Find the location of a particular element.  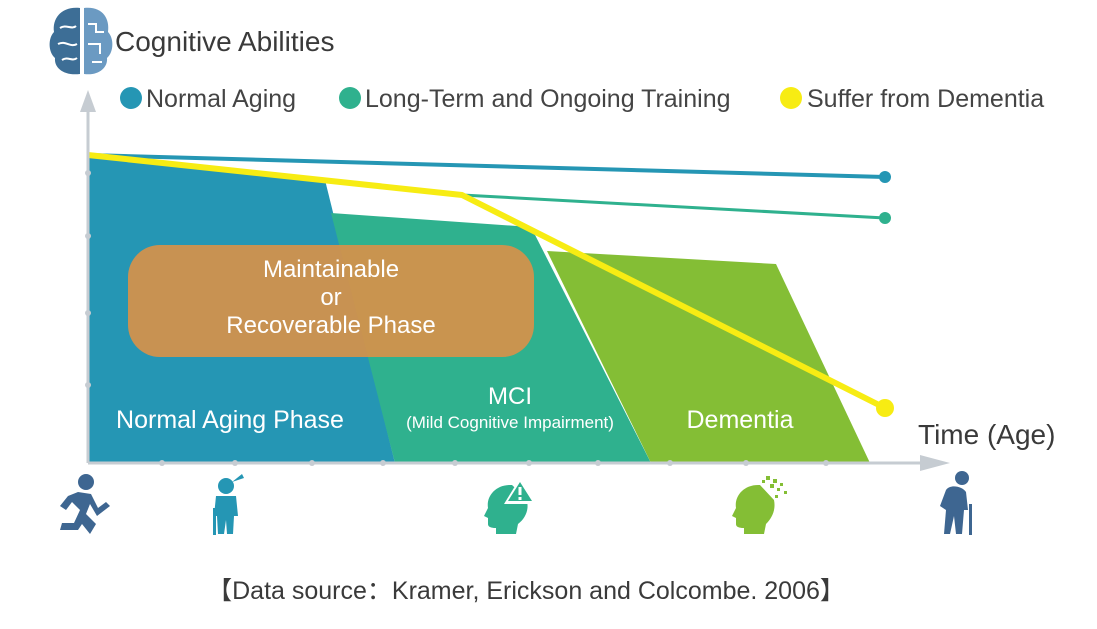

normal-aging-phase-label: Normal Aging Phase is located at coordinates (230, 420).